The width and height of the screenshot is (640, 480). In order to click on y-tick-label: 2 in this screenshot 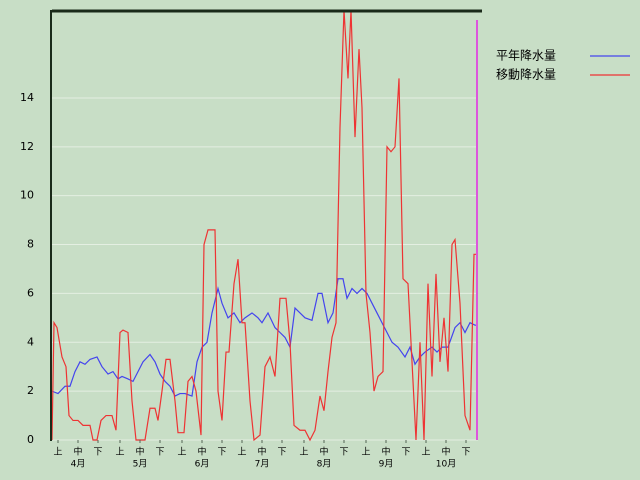, I will do `click(30, 390)`.